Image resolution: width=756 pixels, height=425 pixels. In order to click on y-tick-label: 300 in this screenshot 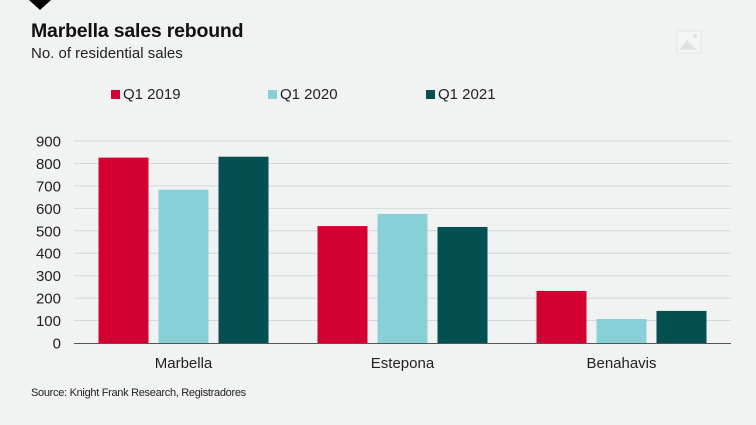, I will do `click(48, 276)`.